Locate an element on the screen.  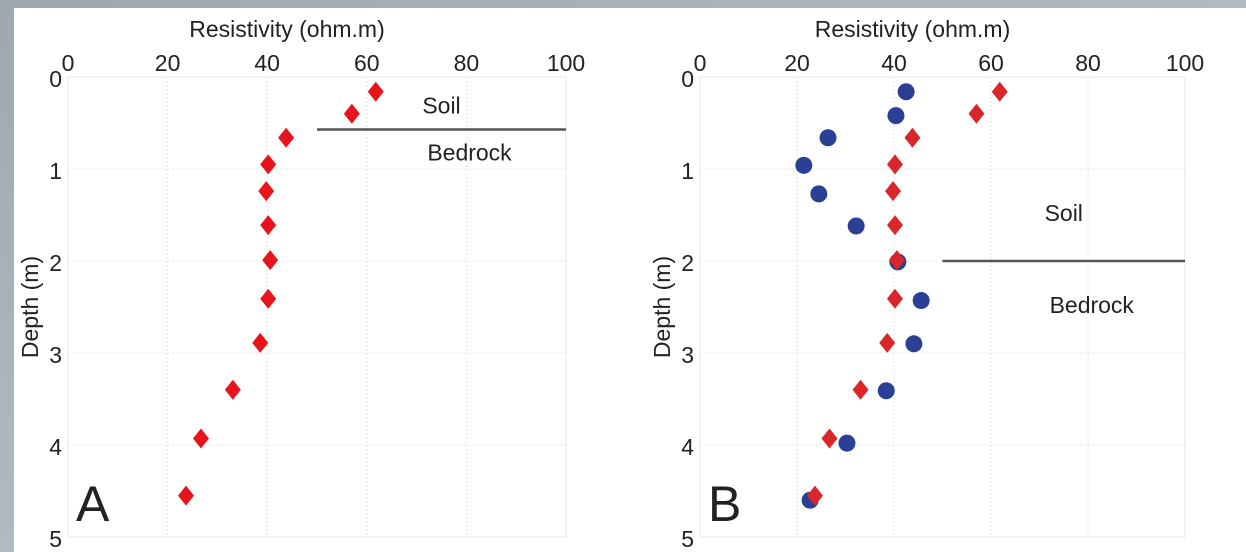
panel-label: B is located at coordinates (724, 504).